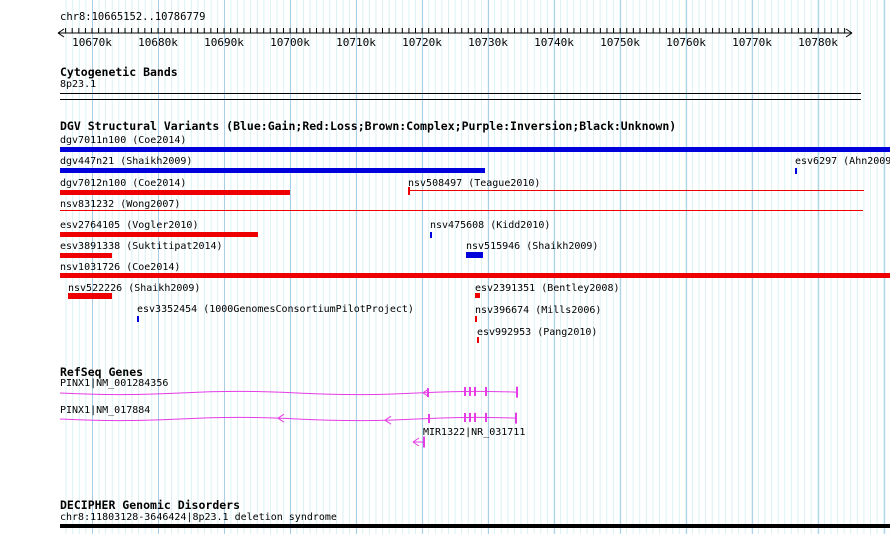  I want to click on ruler-tick-label: 10780k, so click(818, 42).